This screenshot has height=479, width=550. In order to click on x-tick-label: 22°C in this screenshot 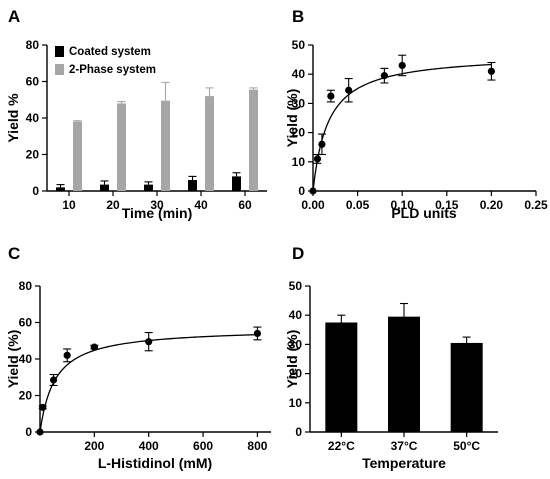, I will do `click(341, 446)`.